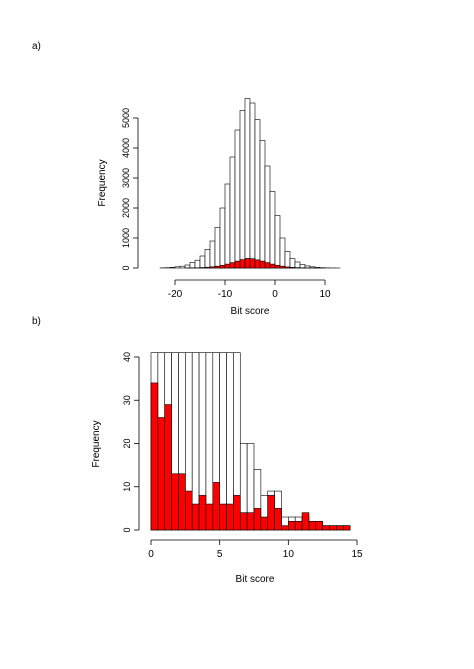 This screenshot has height=669, width=474. I want to click on y-tick-label-b: 40, so click(127, 357).